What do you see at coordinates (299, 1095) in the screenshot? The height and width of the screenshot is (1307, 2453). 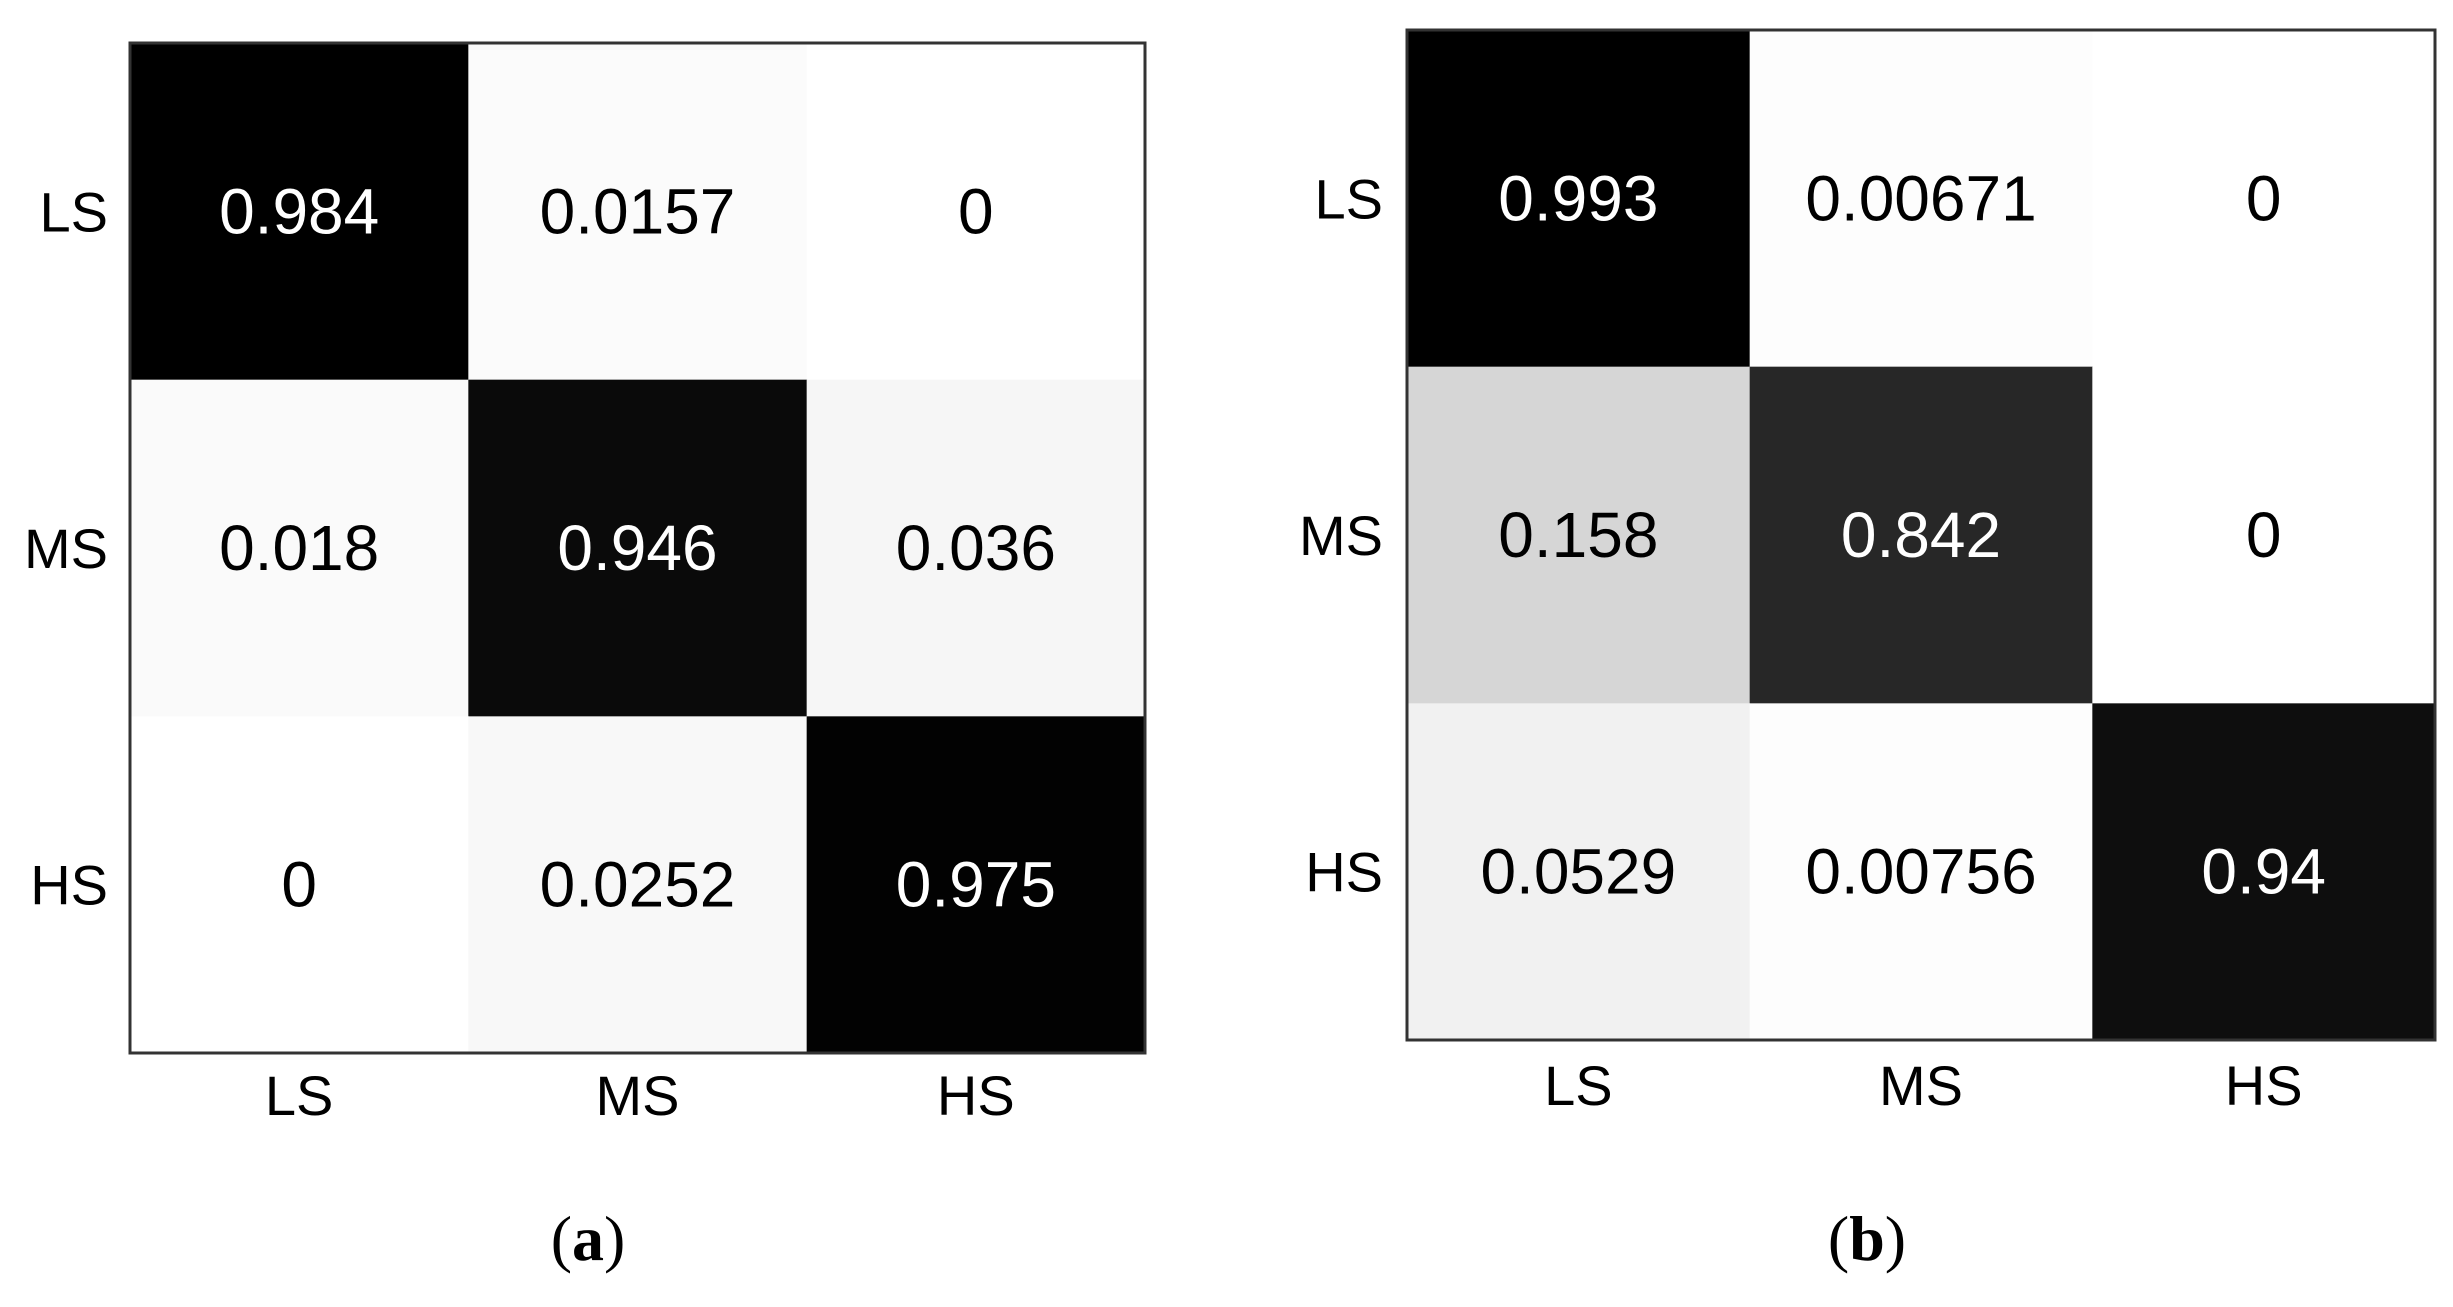 I see `x-tick-label-a-0: LS` at bounding box center [299, 1095].